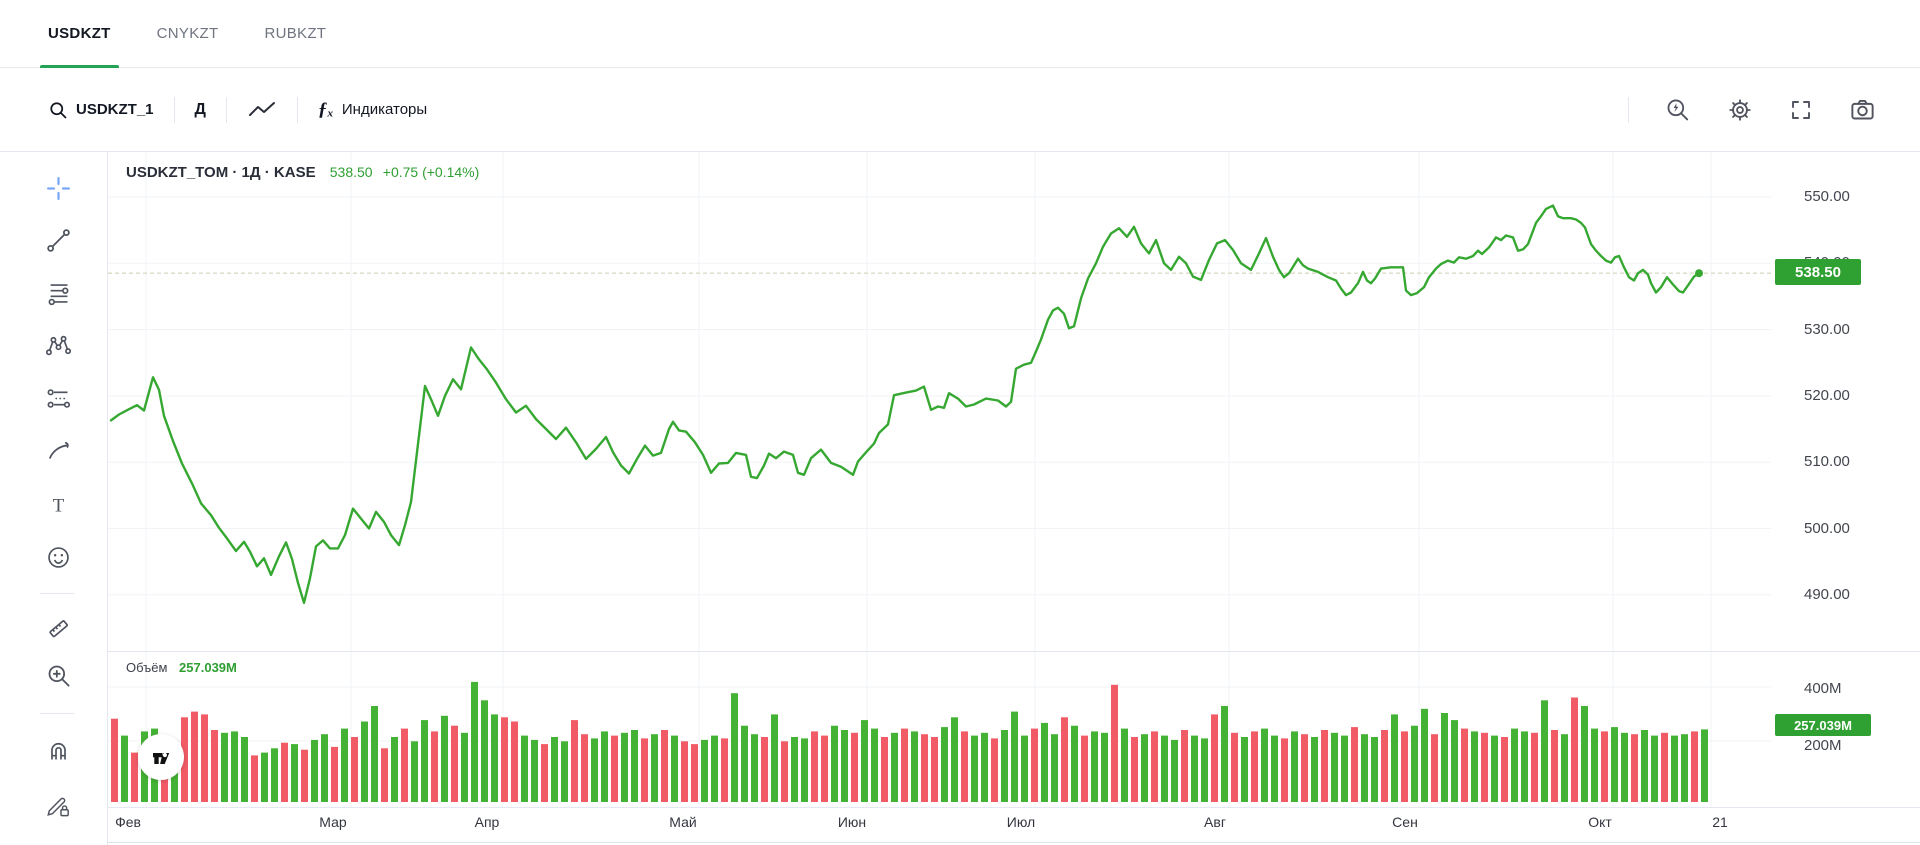 The image size is (1920, 845). I want to click on pencil-lock-icon, so click(57, 806).